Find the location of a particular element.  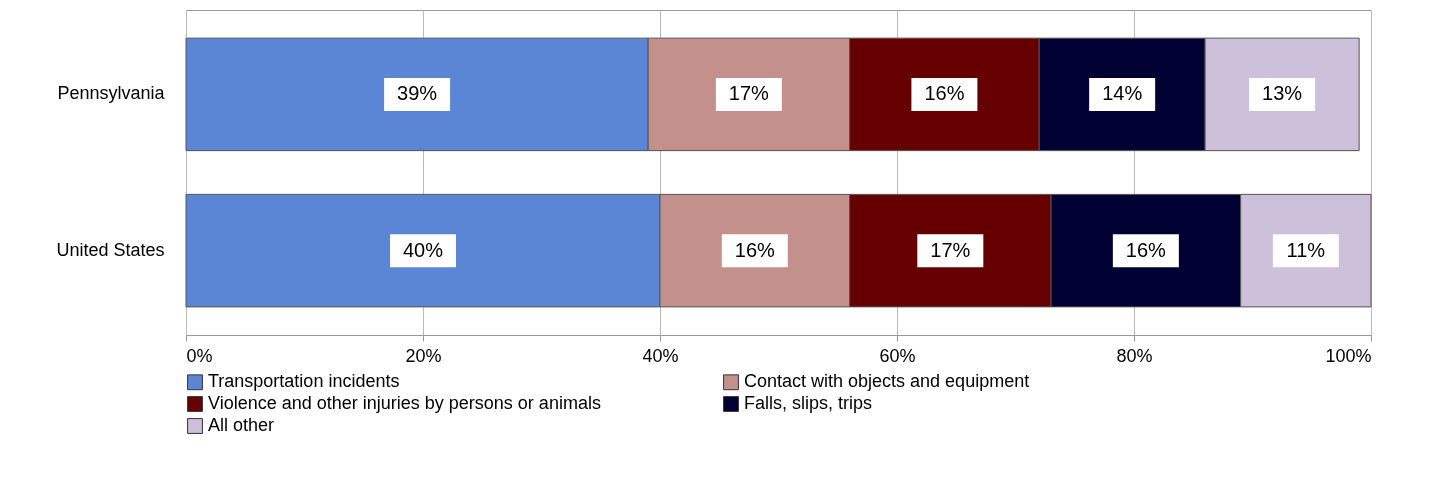

data-label: 39% is located at coordinates (417, 93).